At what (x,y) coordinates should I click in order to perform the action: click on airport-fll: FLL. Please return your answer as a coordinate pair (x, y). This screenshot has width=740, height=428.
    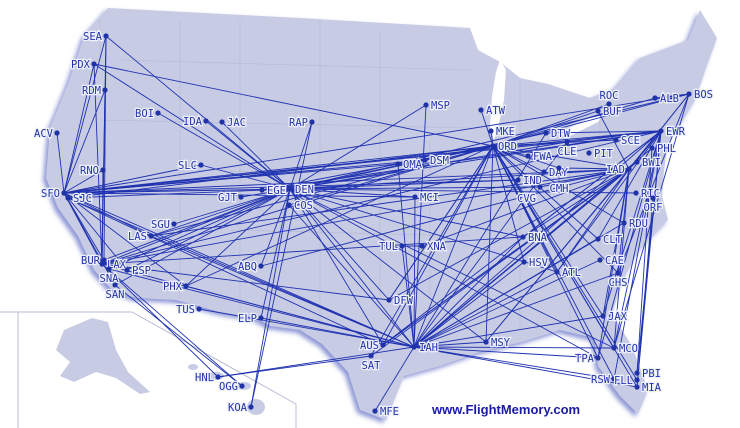
    Looking at the image, I should click on (626, 381).